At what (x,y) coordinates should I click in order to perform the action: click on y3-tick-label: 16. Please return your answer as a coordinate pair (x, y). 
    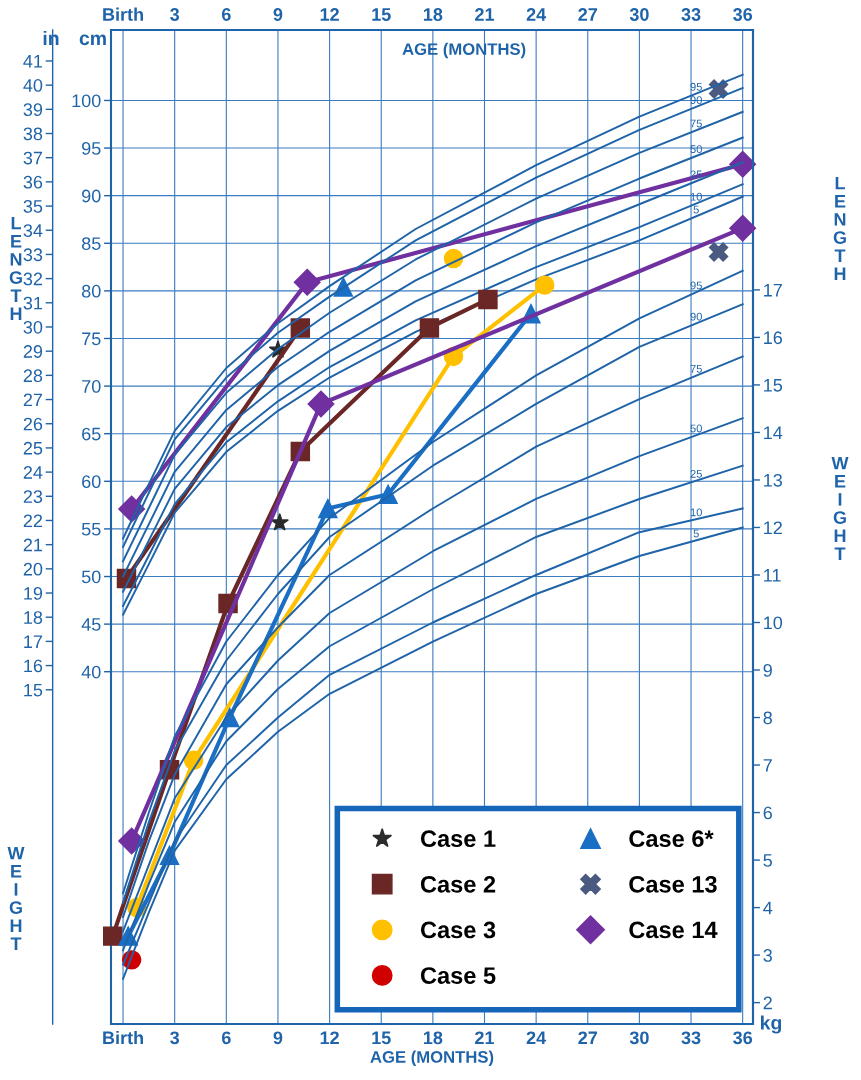
    Looking at the image, I should click on (33, 666).